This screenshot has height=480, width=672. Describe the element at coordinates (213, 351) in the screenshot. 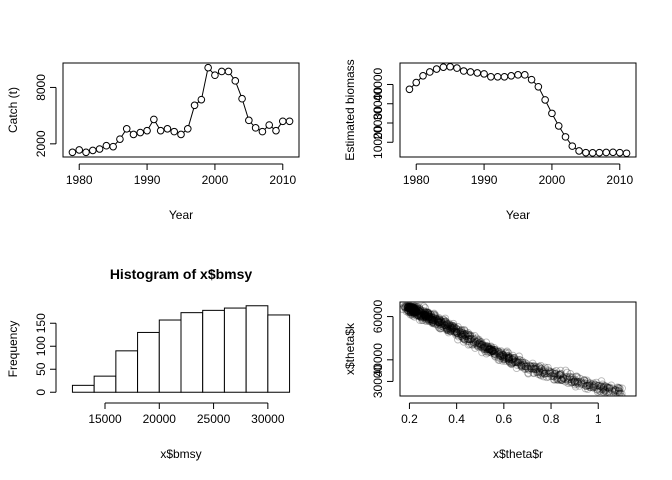

I see `histogram-bar` at that location.